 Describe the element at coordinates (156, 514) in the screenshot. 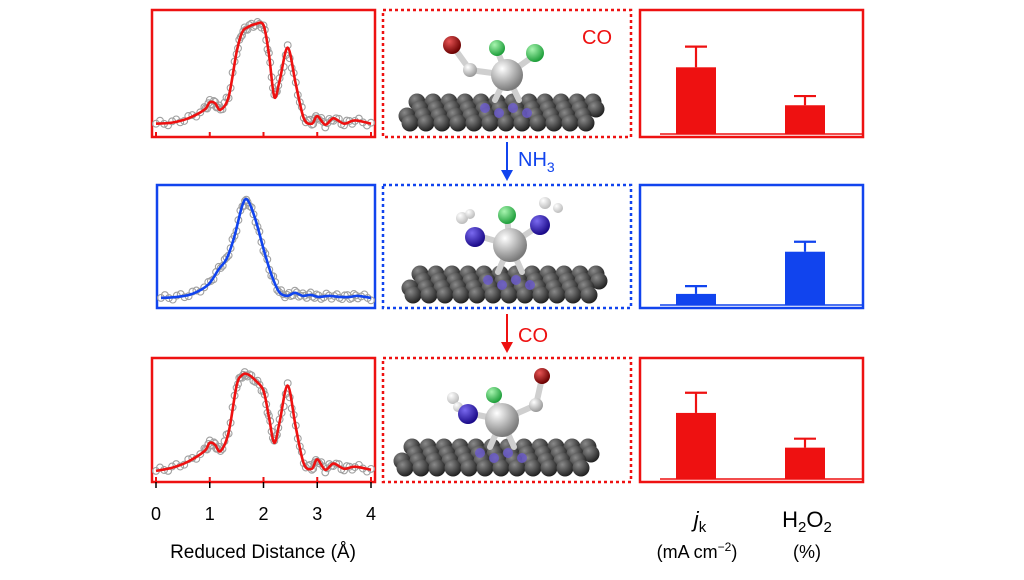

I see `x-tick-label: 0` at that location.